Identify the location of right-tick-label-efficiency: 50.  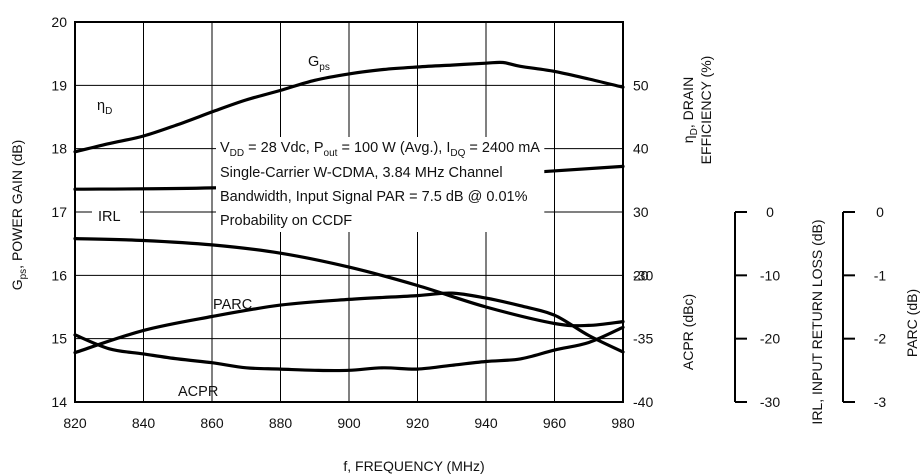
(641, 85).